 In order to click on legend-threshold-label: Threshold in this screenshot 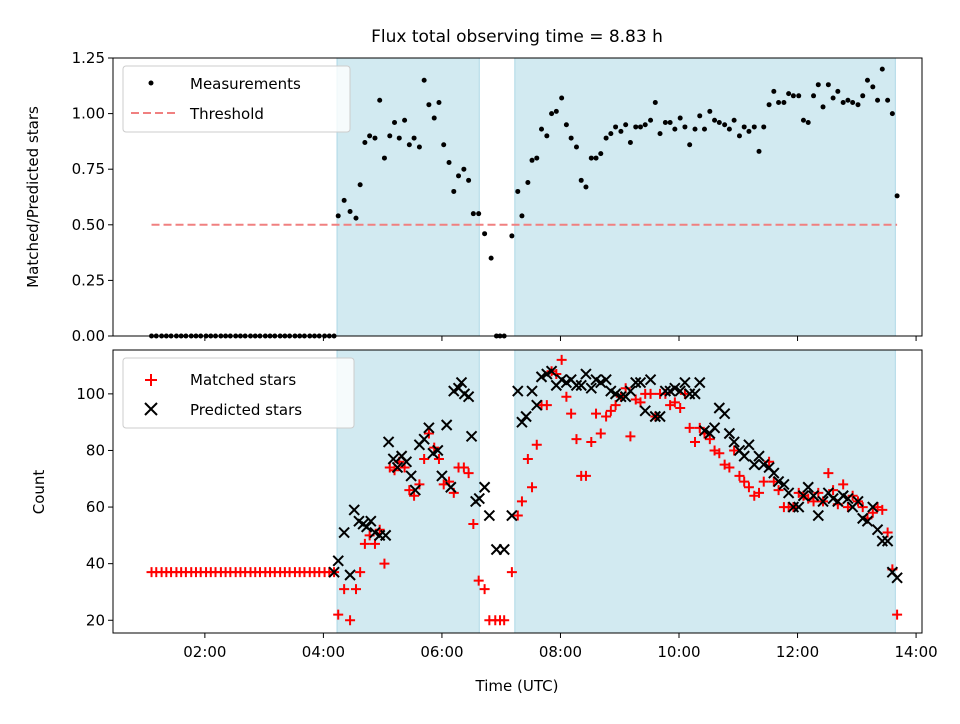, I will do `click(226, 114)`.